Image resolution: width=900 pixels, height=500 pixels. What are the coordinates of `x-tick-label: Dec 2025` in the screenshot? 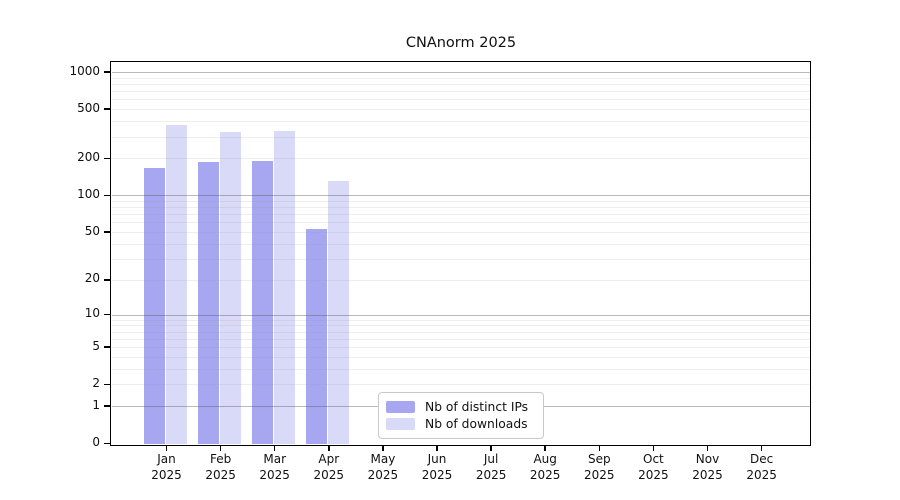 It's located at (761, 467).